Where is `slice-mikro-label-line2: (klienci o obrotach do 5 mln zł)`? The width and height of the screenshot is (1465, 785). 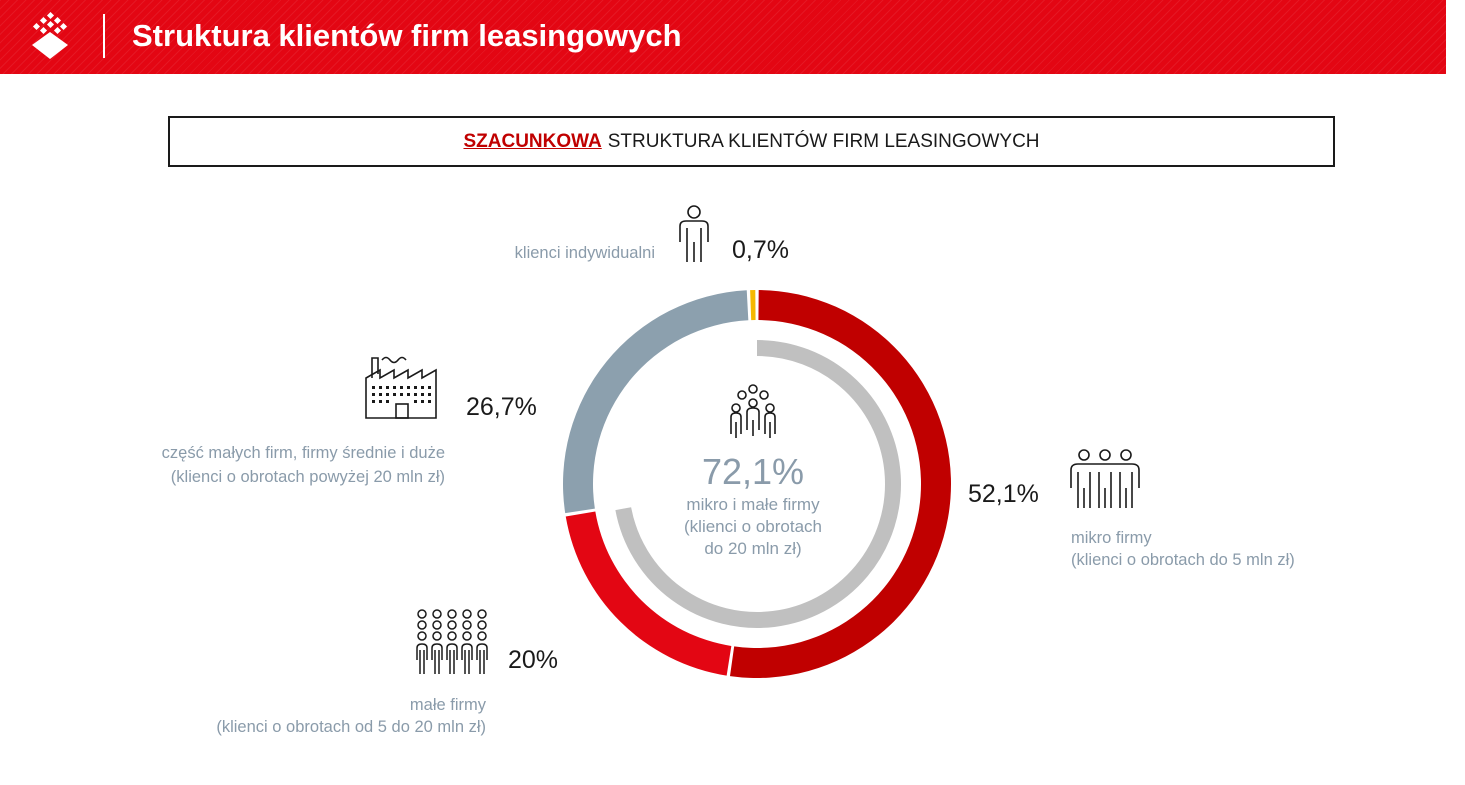
slice-mikro-label-line2: (klienci o obrotach do 5 mln zł) is located at coordinates (1183, 560).